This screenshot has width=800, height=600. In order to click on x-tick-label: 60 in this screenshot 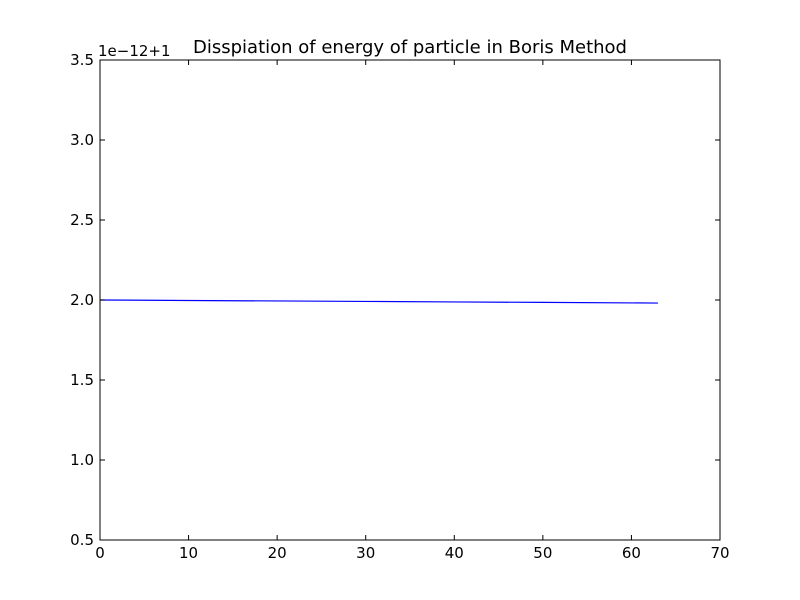, I will do `click(631, 553)`.